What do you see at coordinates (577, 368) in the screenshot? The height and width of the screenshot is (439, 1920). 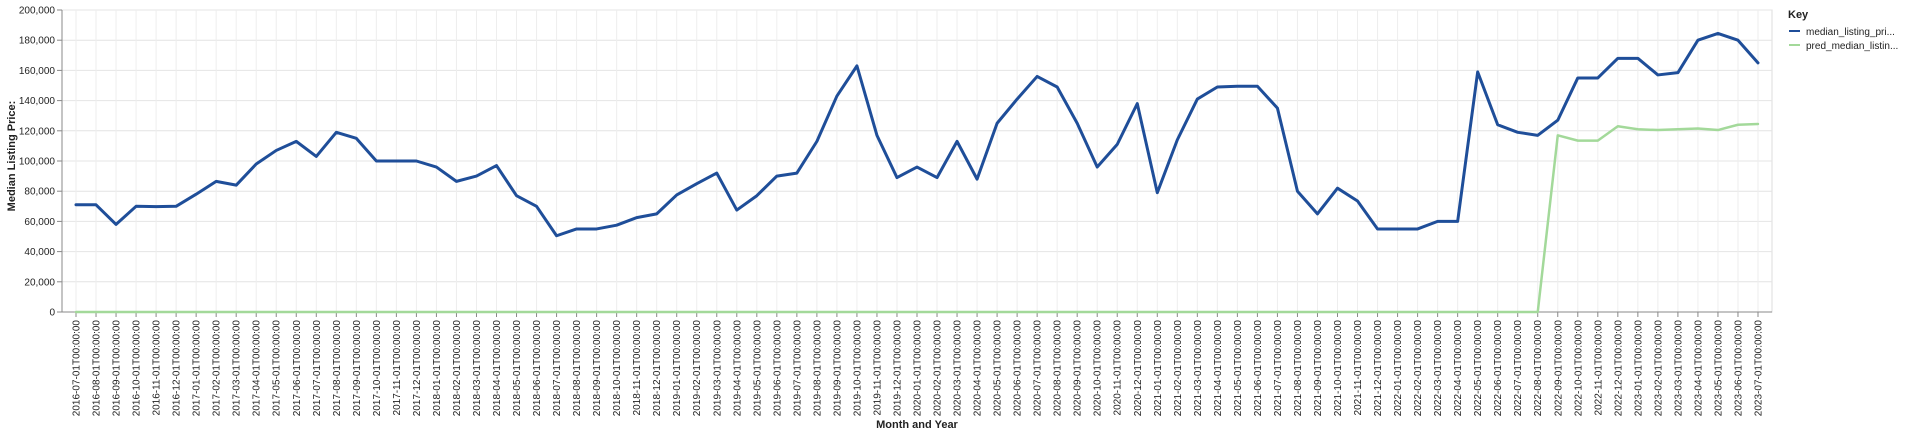 I see `x-tick-label: 2018-08-01T00:00:00` at bounding box center [577, 368].